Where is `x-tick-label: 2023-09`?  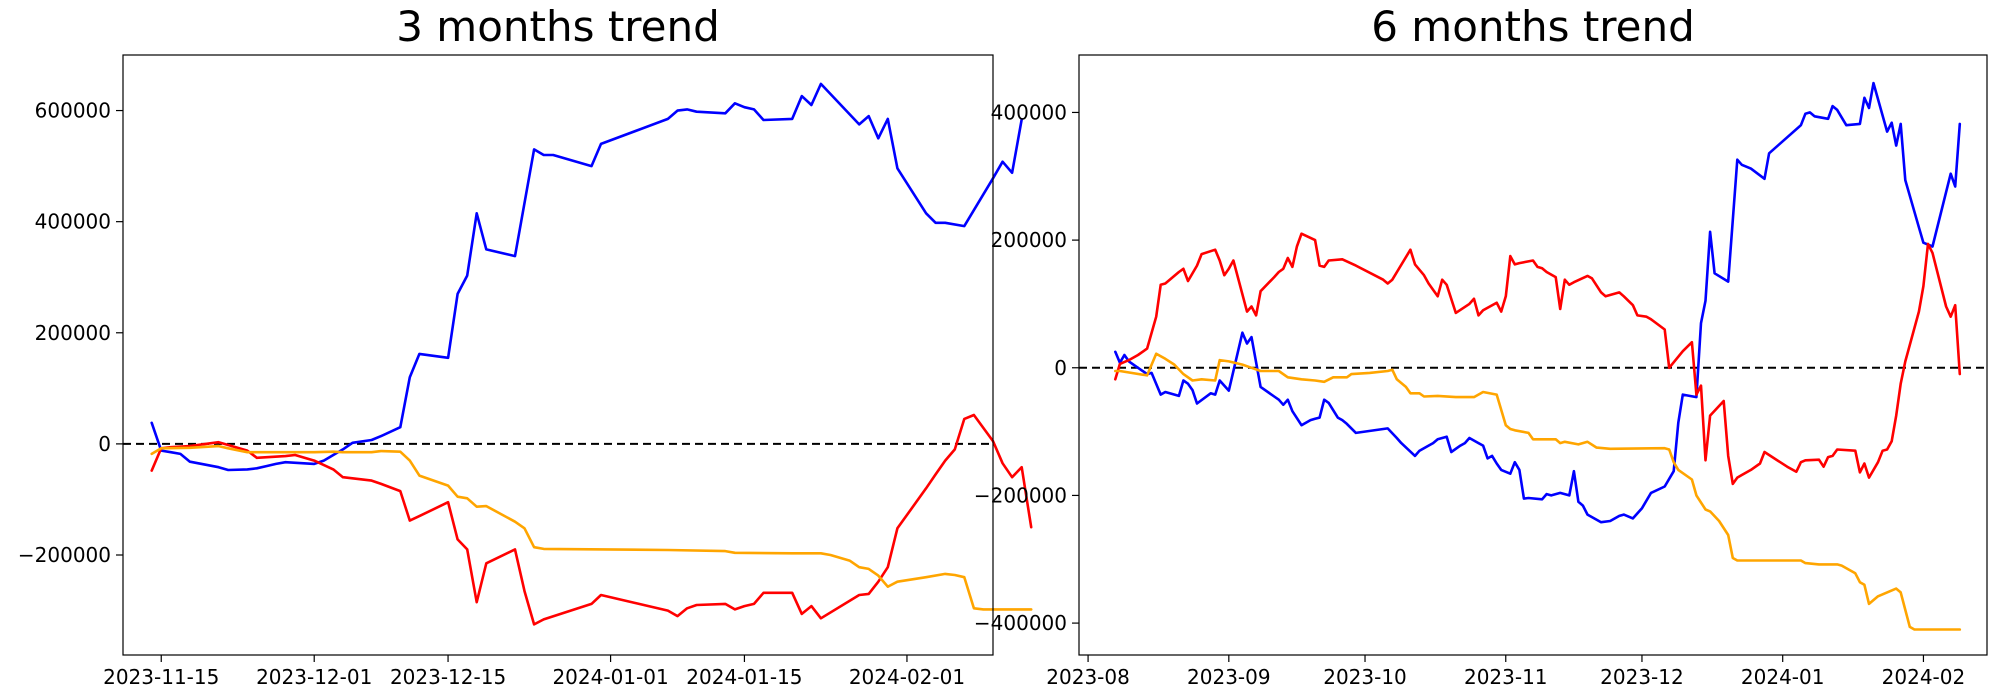
x-tick-label: 2023-09 is located at coordinates (1229, 677).